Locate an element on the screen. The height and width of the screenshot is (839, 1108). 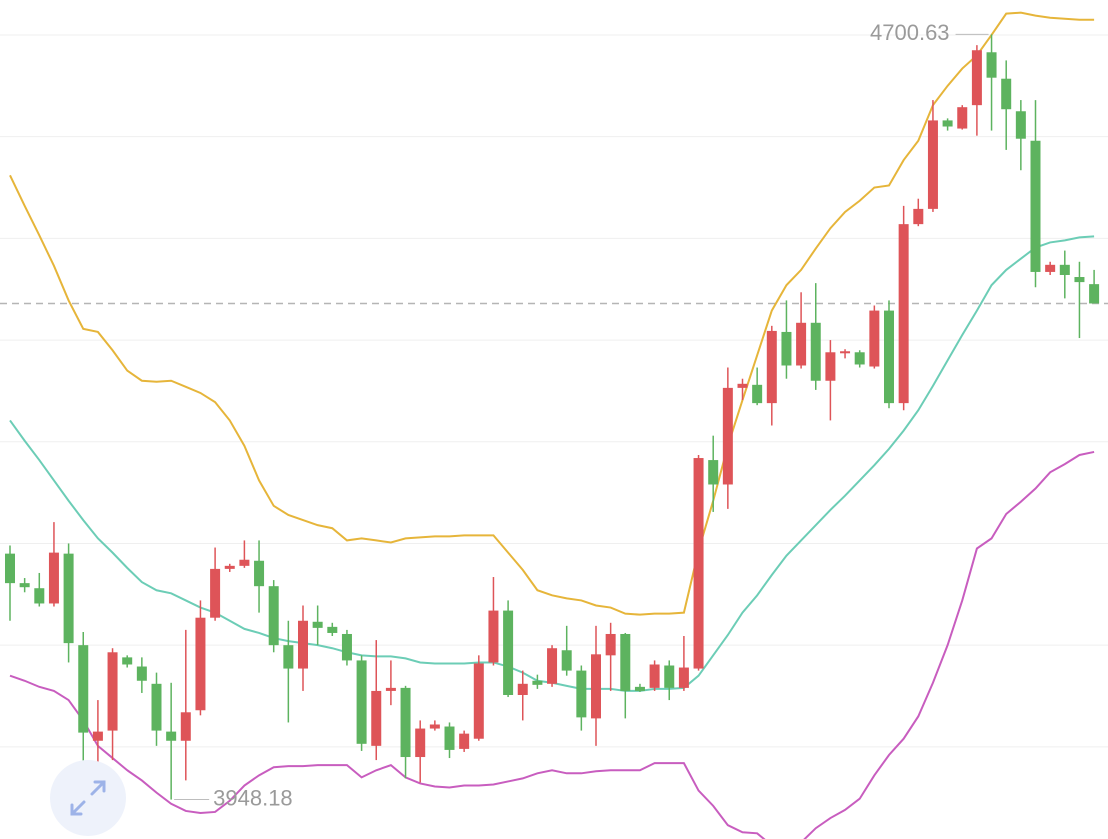
expand-button-bg is located at coordinates (88, 798).